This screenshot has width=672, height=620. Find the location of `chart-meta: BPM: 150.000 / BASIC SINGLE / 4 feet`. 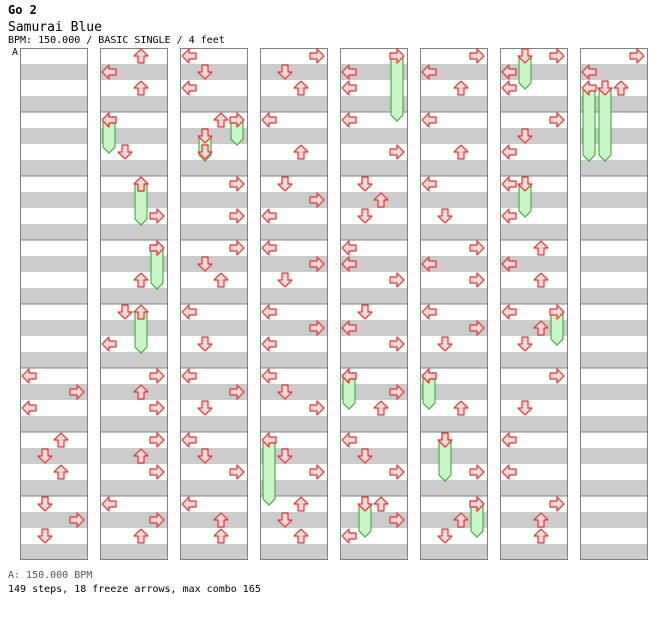

chart-meta: BPM: 150.000 / BASIC SINGLE / 4 feet is located at coordinates (116, 40).